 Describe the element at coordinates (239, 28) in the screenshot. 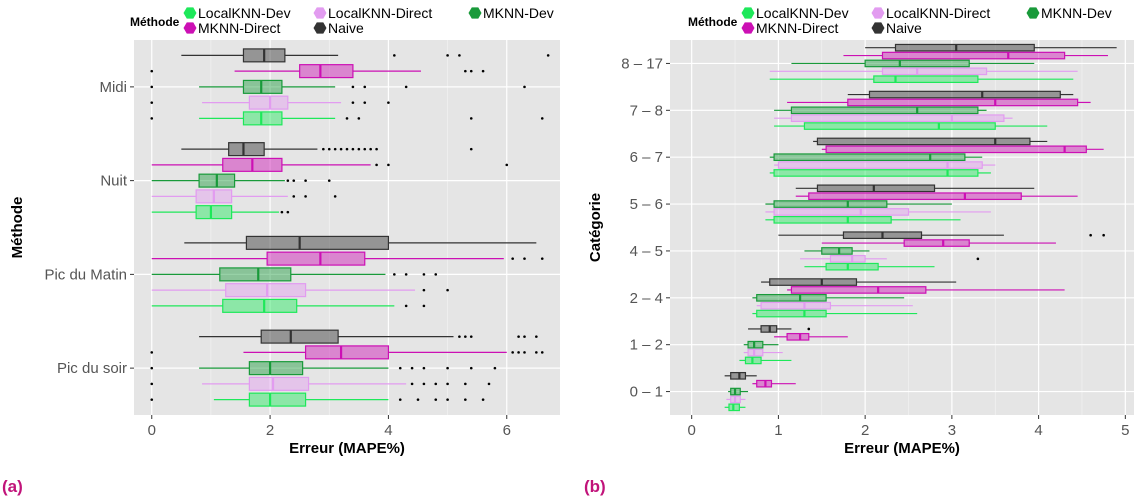

I see `legend-label-mknn-direct: MKNN-Direct` at that location.